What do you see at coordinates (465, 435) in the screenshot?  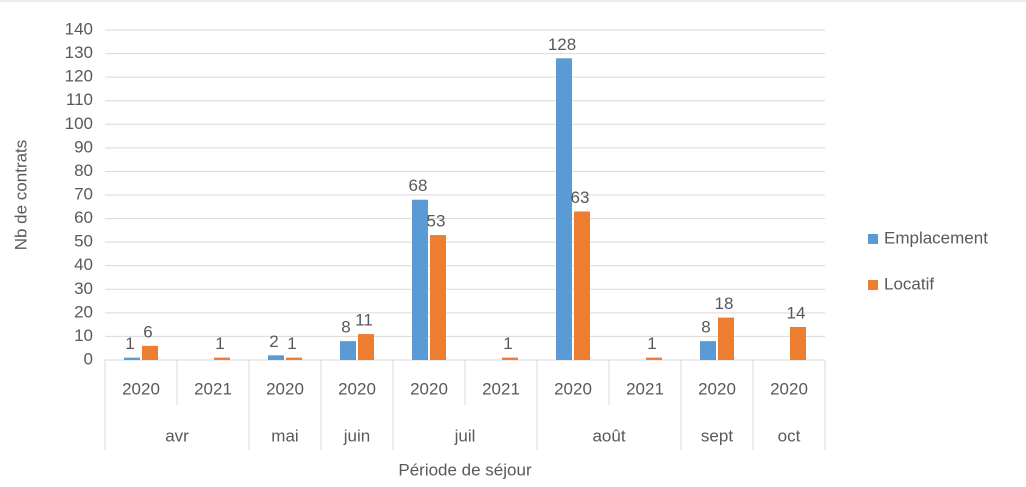 I see `group-label: juil` at bounding box center [465, 435].